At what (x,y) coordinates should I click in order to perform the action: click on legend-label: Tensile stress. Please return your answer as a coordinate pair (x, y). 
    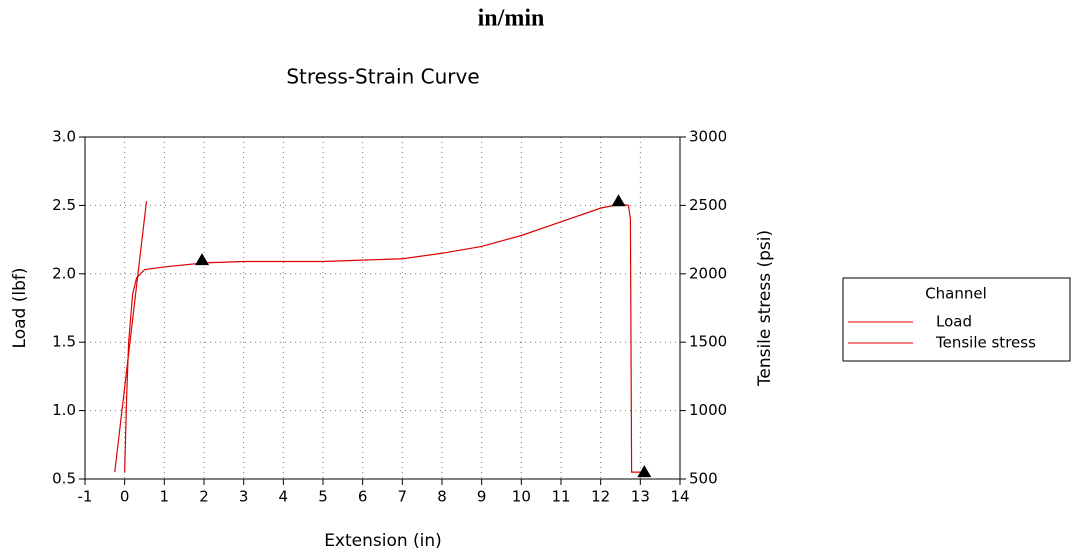
    Looking at the image, I should click on (985, 343).